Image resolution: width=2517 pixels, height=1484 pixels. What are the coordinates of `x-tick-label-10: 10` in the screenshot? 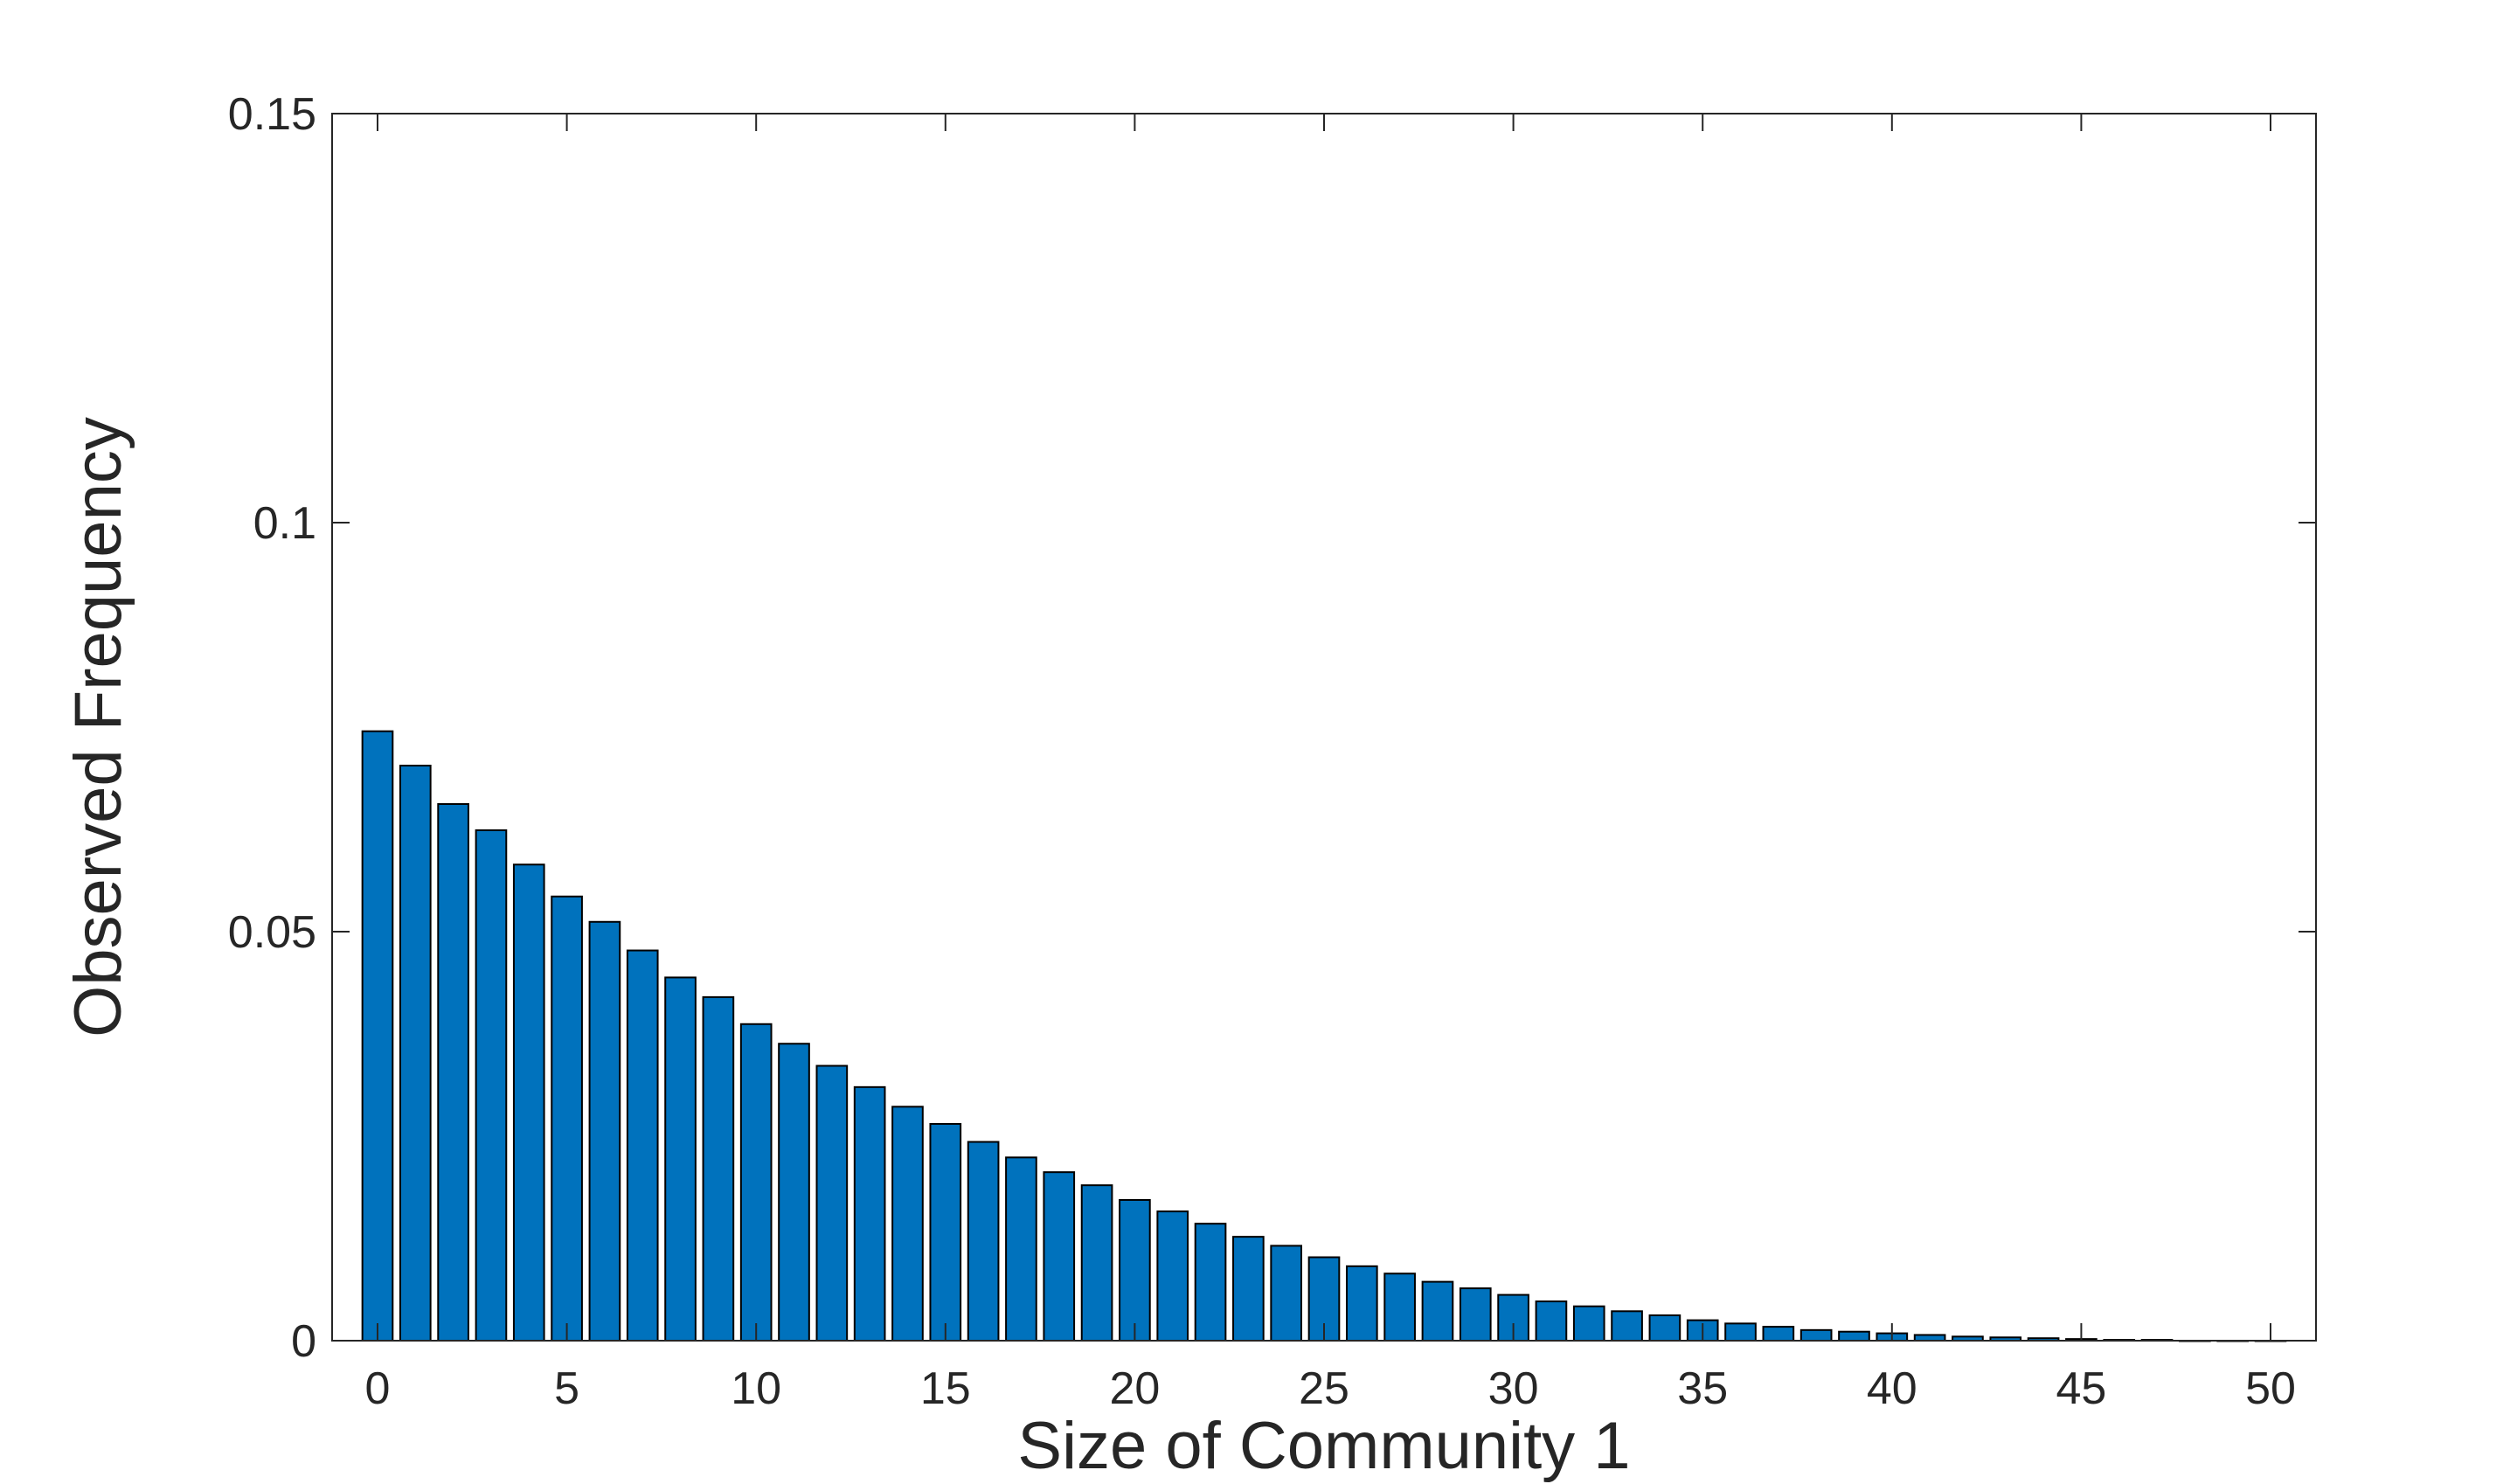 It's located at (756, 1388).